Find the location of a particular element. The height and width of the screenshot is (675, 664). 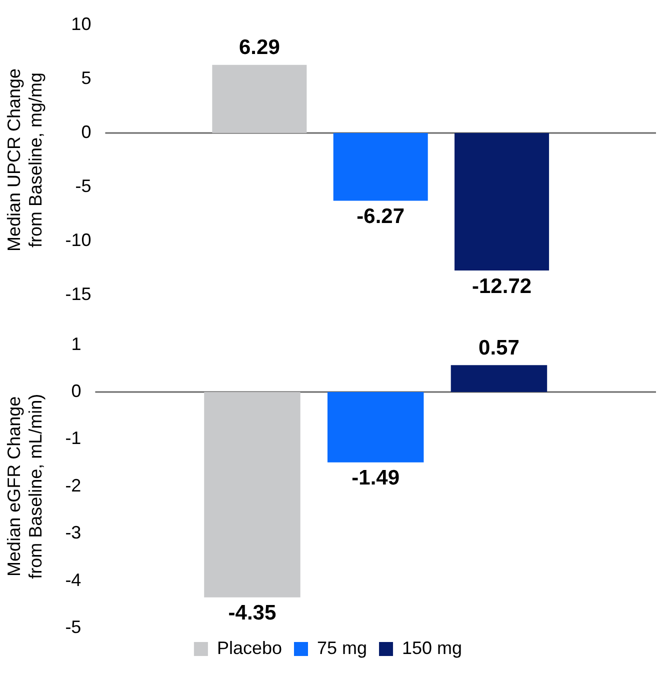

data-label: 6.29 is located at coordinates (259, 48).